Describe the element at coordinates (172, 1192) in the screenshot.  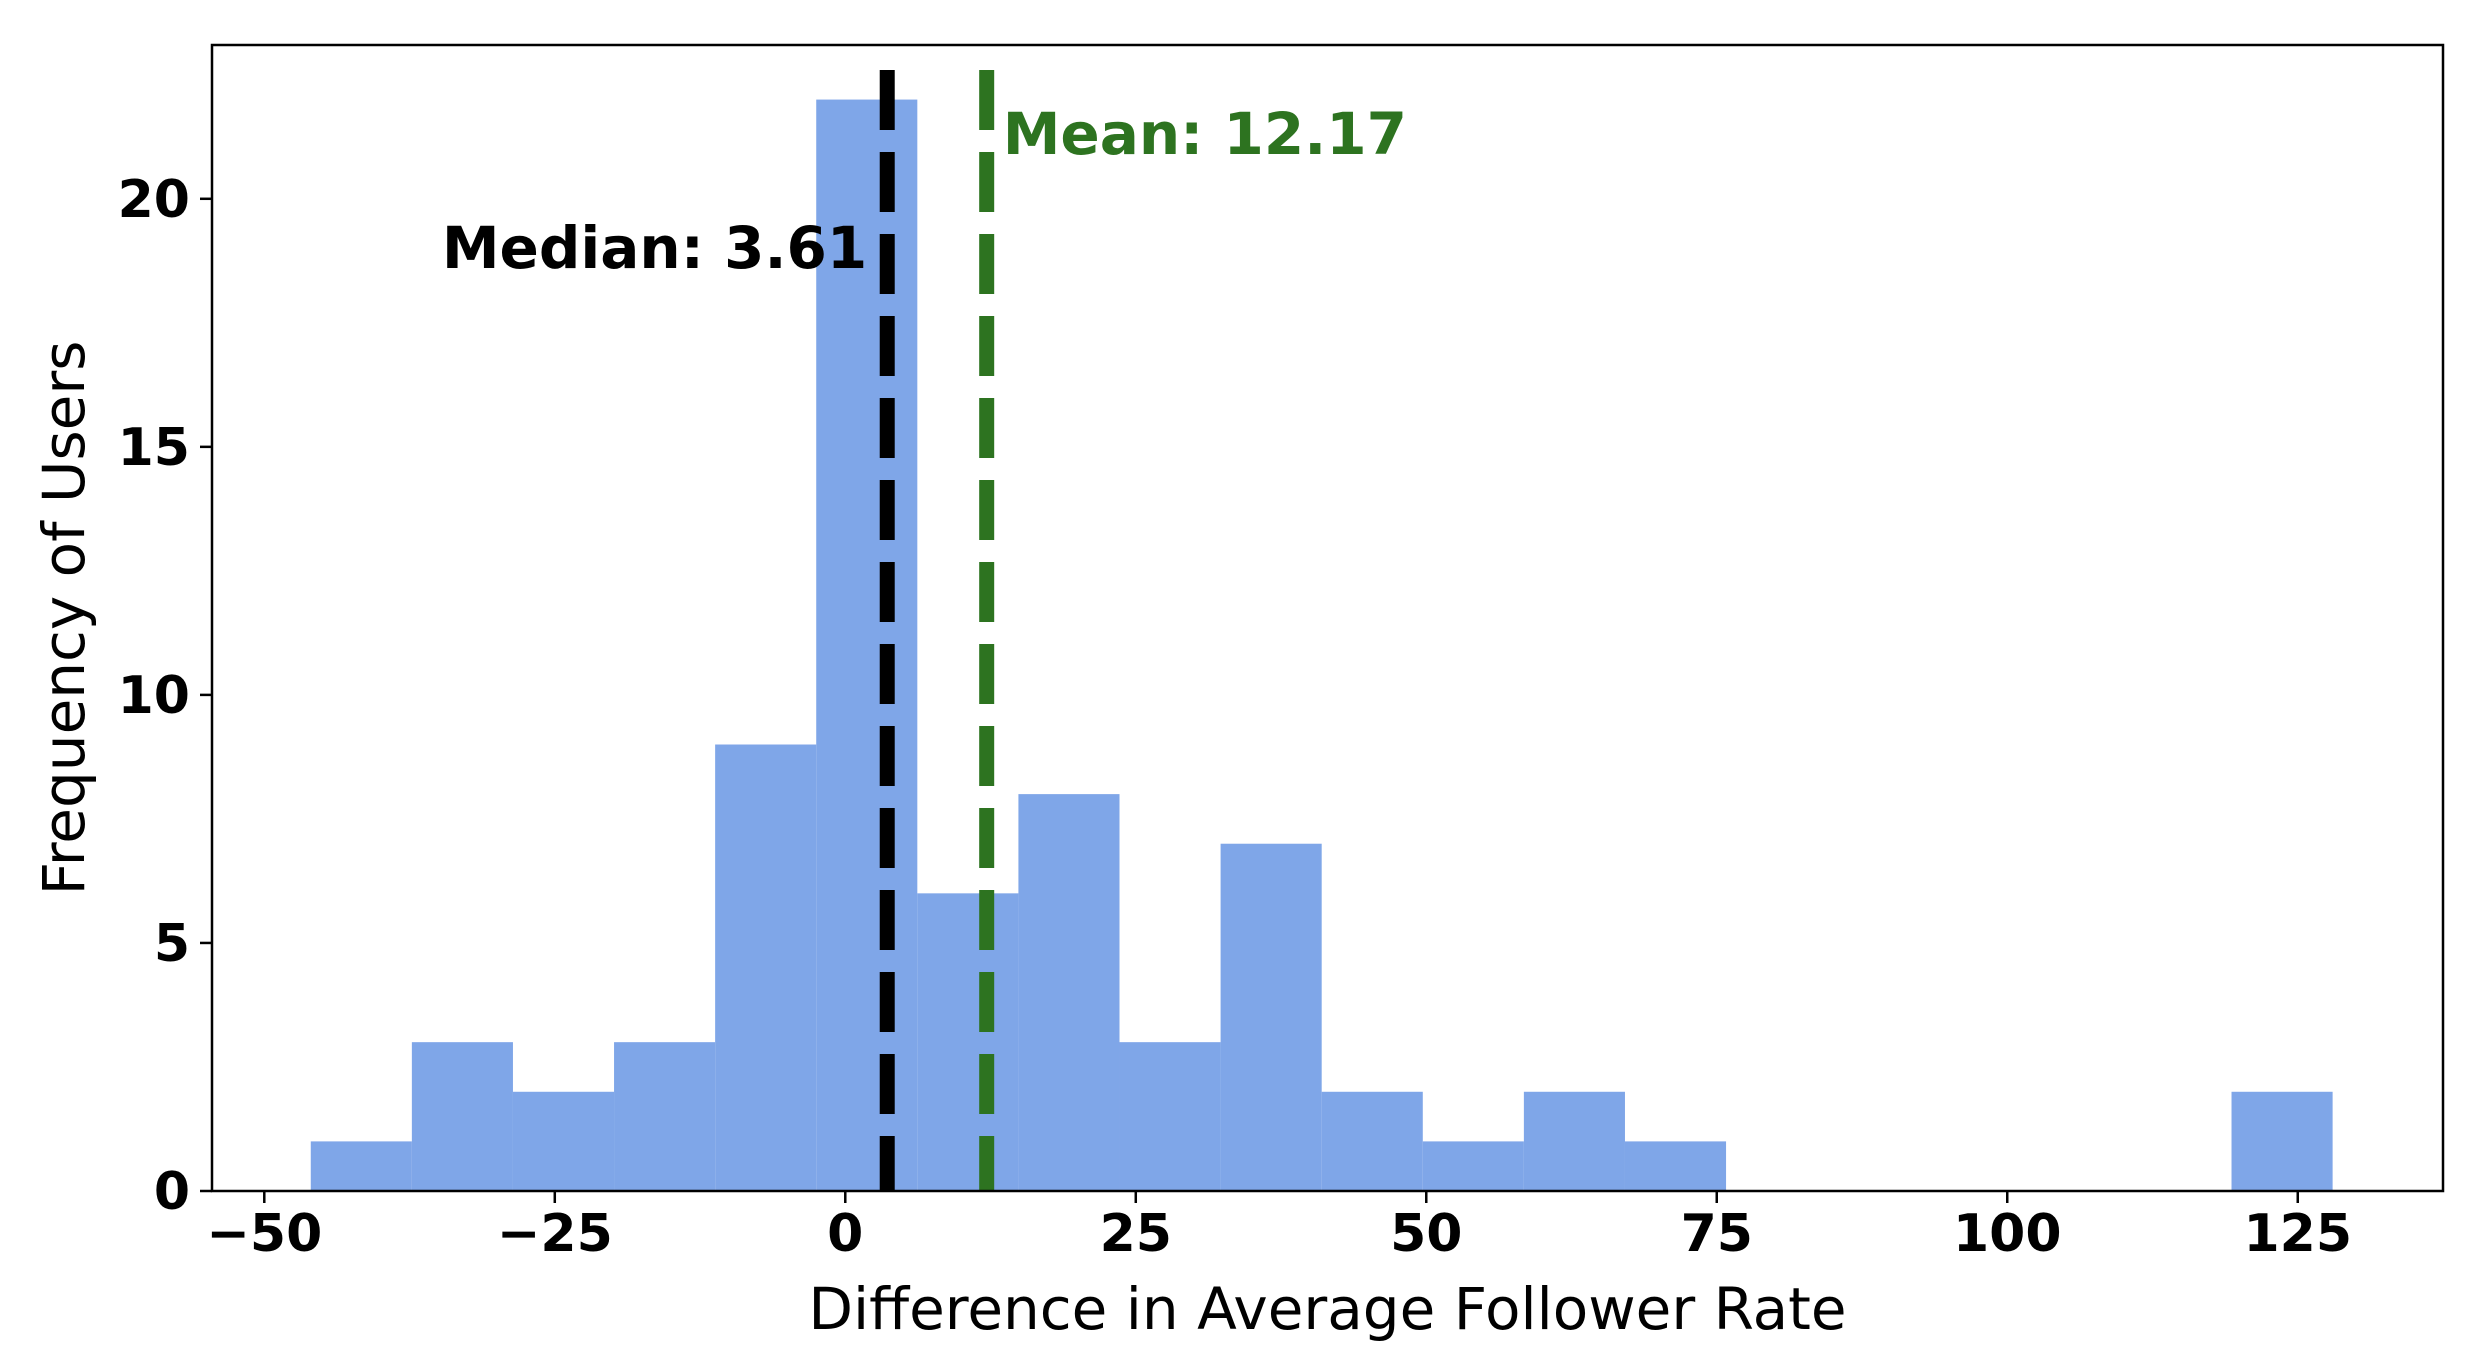
I see `y-tick-label: 0` at that location.